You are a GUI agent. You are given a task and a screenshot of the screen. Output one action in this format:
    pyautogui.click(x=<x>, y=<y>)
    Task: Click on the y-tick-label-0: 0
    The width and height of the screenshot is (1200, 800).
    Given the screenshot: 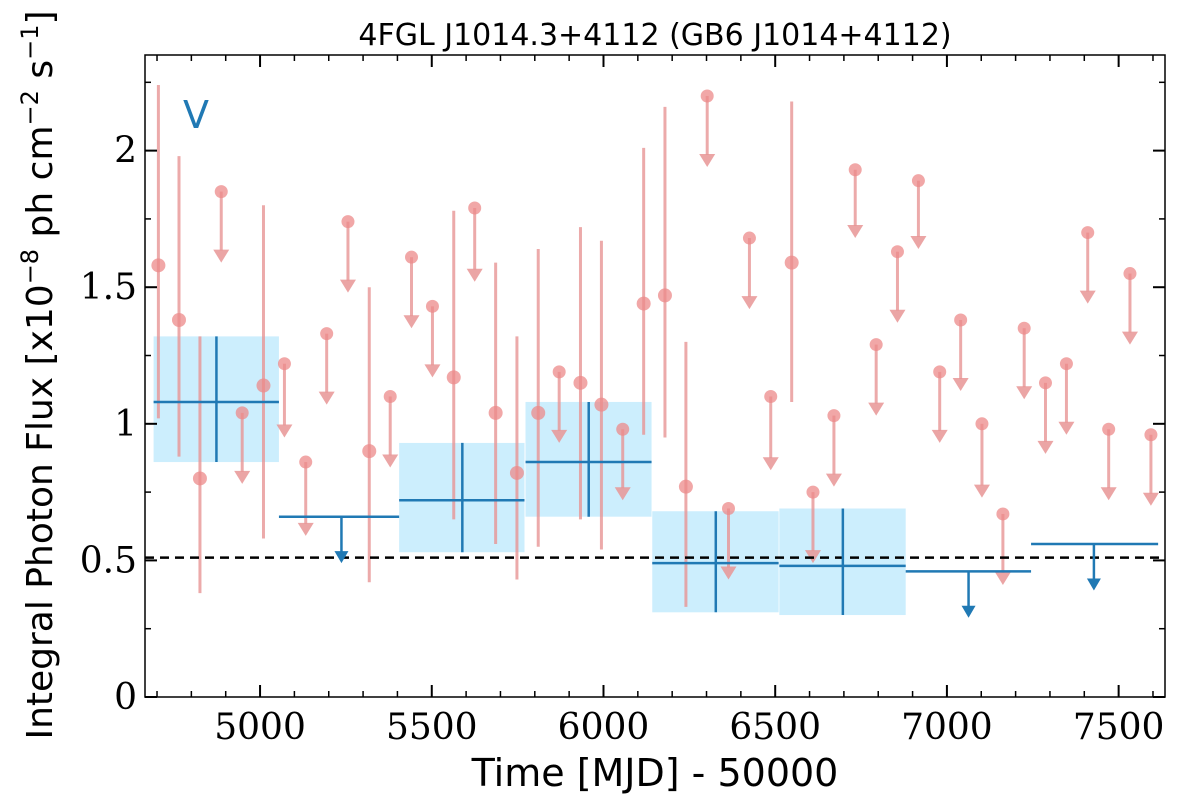 What is the action you would take?
    pyautogui.click(x=125, y=697)
    